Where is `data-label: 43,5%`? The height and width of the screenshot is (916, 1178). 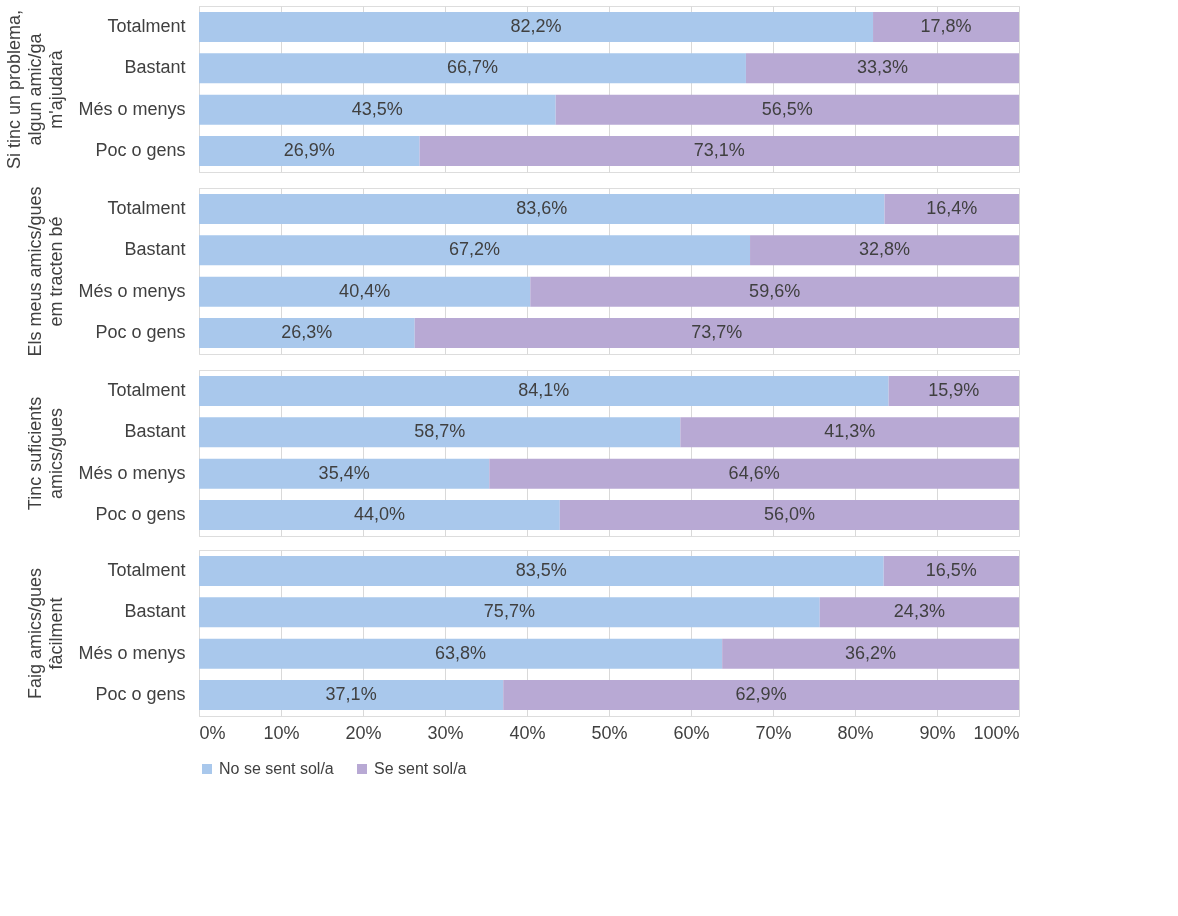 data-label: 43,5% is located at coordinates (377, 108).